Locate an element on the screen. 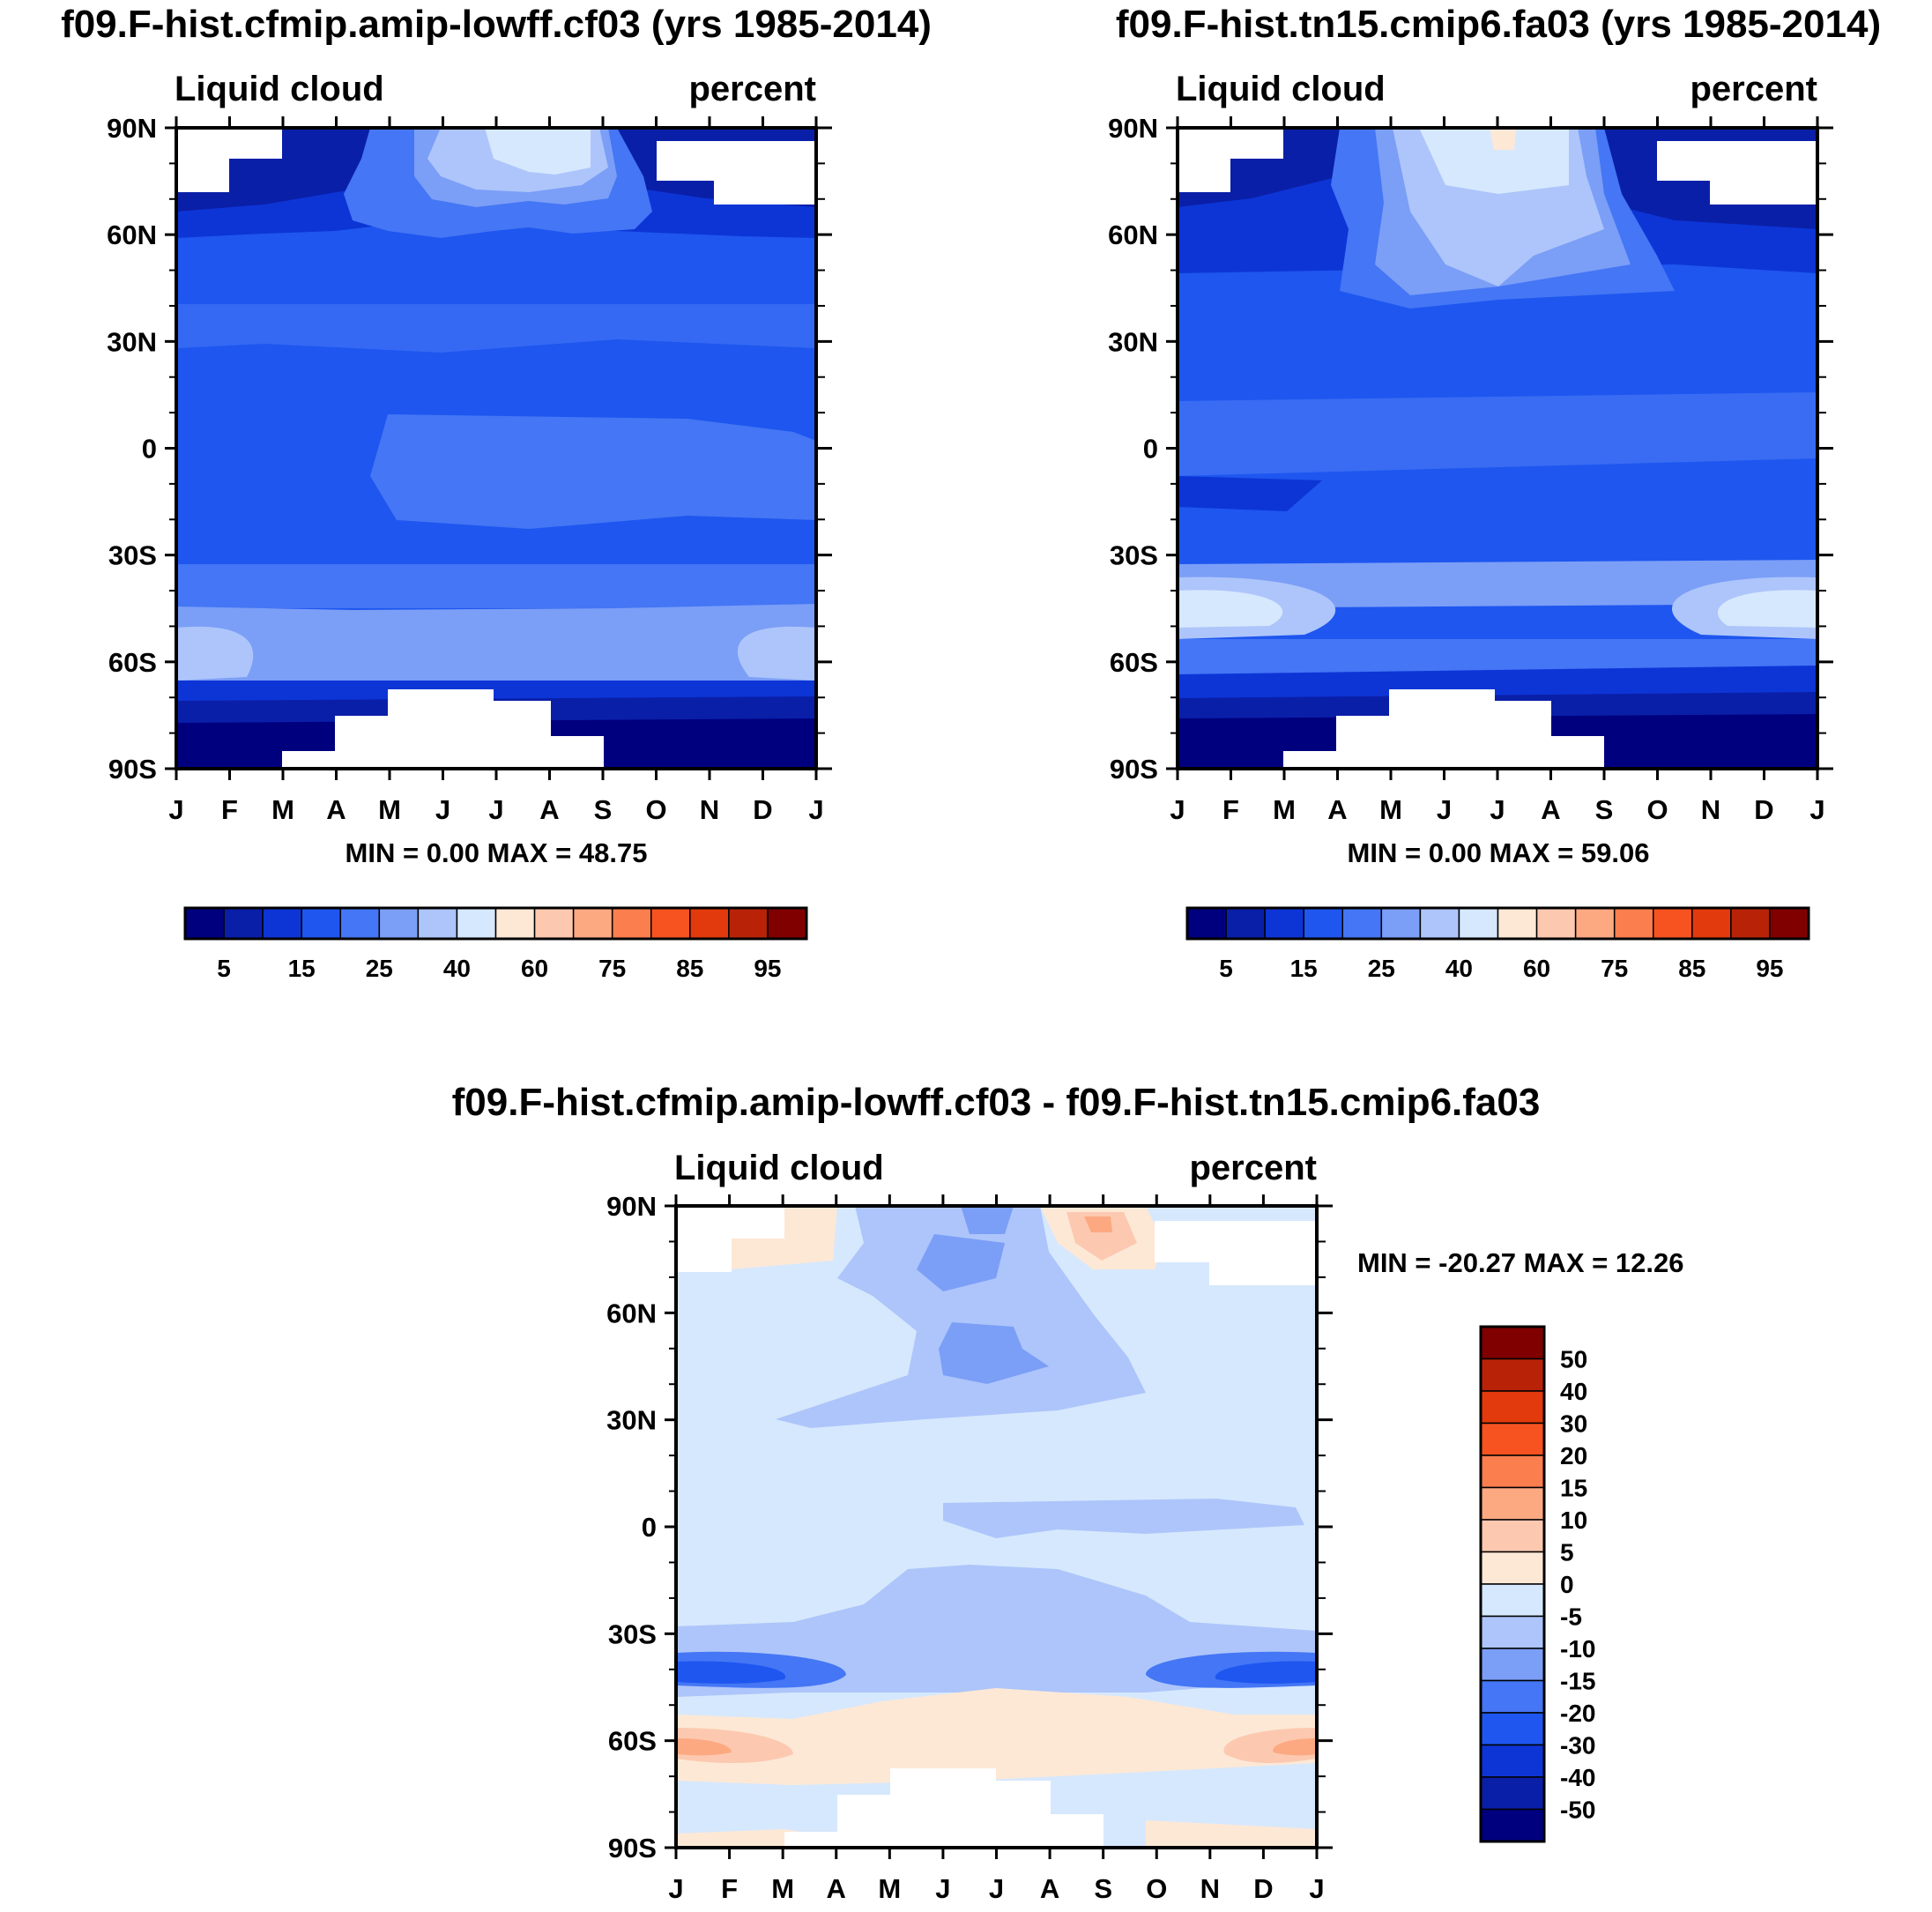 Image resolution: width=1932 pixels, height=1912 pixels. panel-1-missing-south is located at coordinates (443, 729).